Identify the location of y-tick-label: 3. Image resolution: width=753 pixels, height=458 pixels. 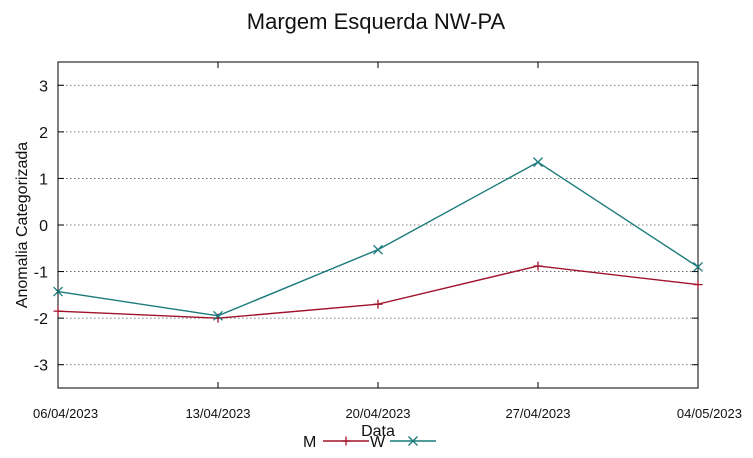
(43, 86).